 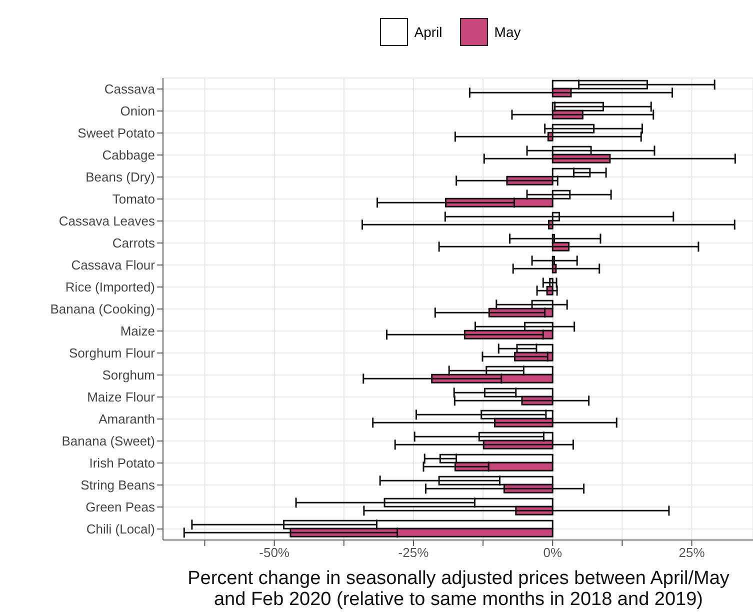 What do you see at coordinates (414, 552) in the screenshot?
I see `x-tick-label: -25%` at bounding box center [414, 552].